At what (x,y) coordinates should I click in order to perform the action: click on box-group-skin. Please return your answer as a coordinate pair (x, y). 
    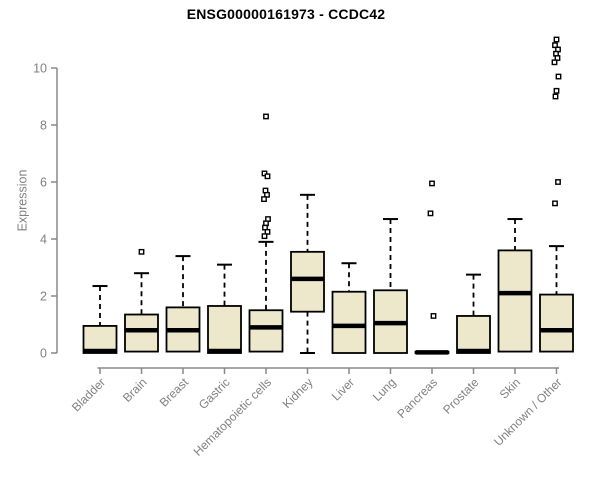
    Looking at the image, I should click on (515, 285).